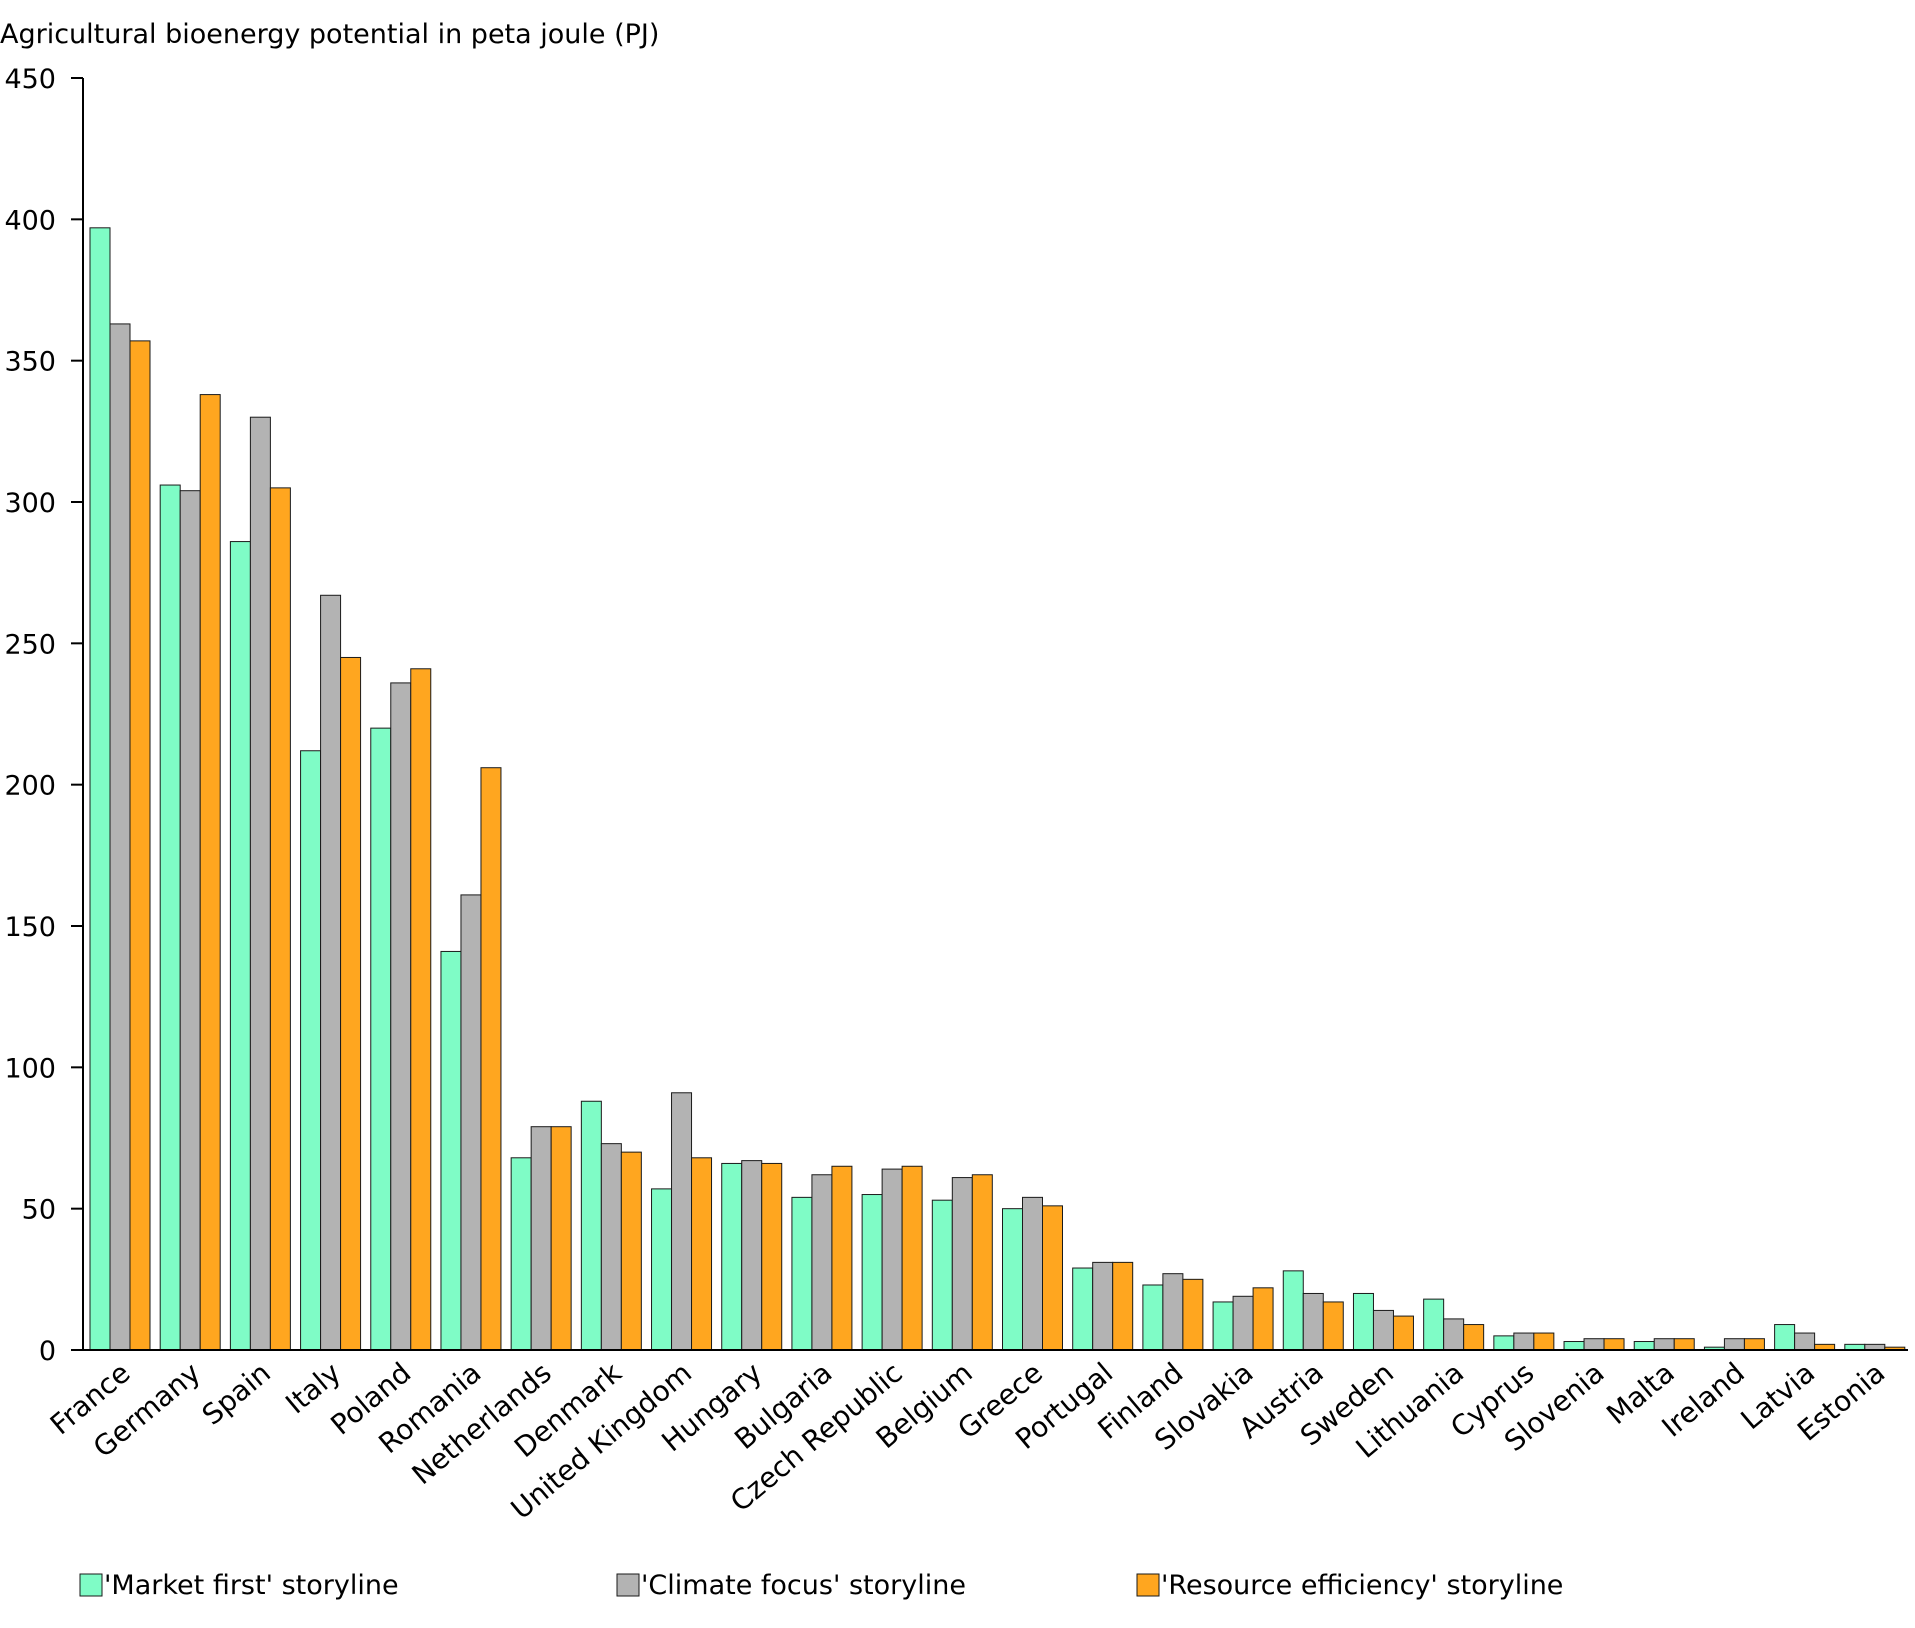 The width and height of the screenshot is (1915, 1628). What do you see at coordinates (30, 220) in the screenshot?
I see `y-tick-label: 400` at bounding box center [30, 220].